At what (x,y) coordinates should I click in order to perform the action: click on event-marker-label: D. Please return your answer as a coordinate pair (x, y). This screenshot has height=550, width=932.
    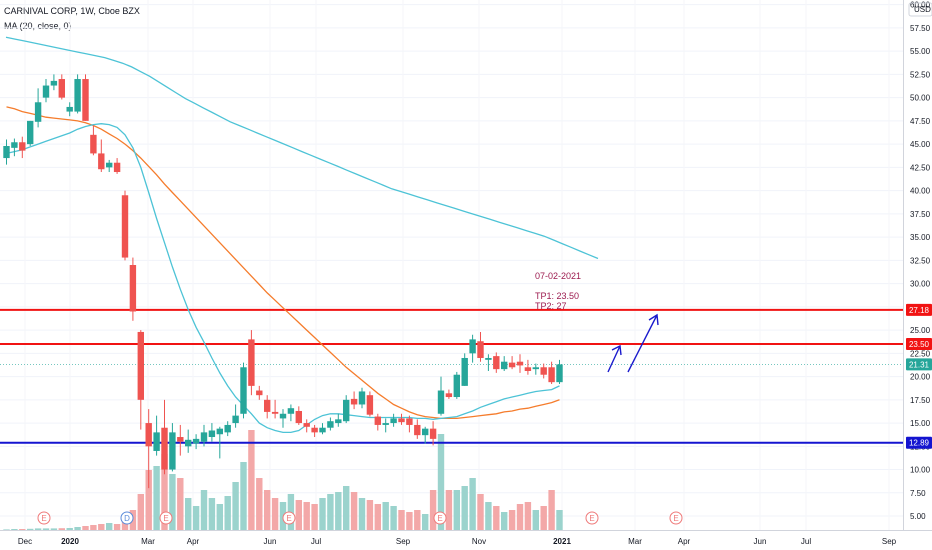
    Looking at the image, I should click on (127, 518).